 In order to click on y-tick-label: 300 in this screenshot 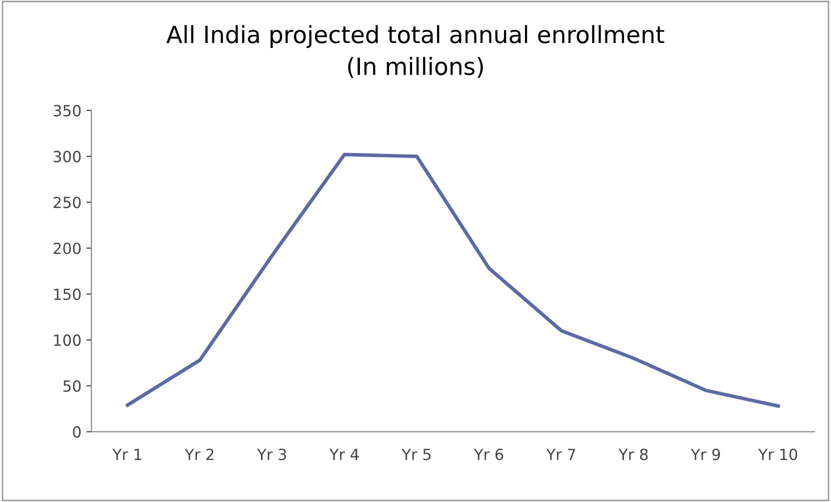, I will do `click(67, 156)`.